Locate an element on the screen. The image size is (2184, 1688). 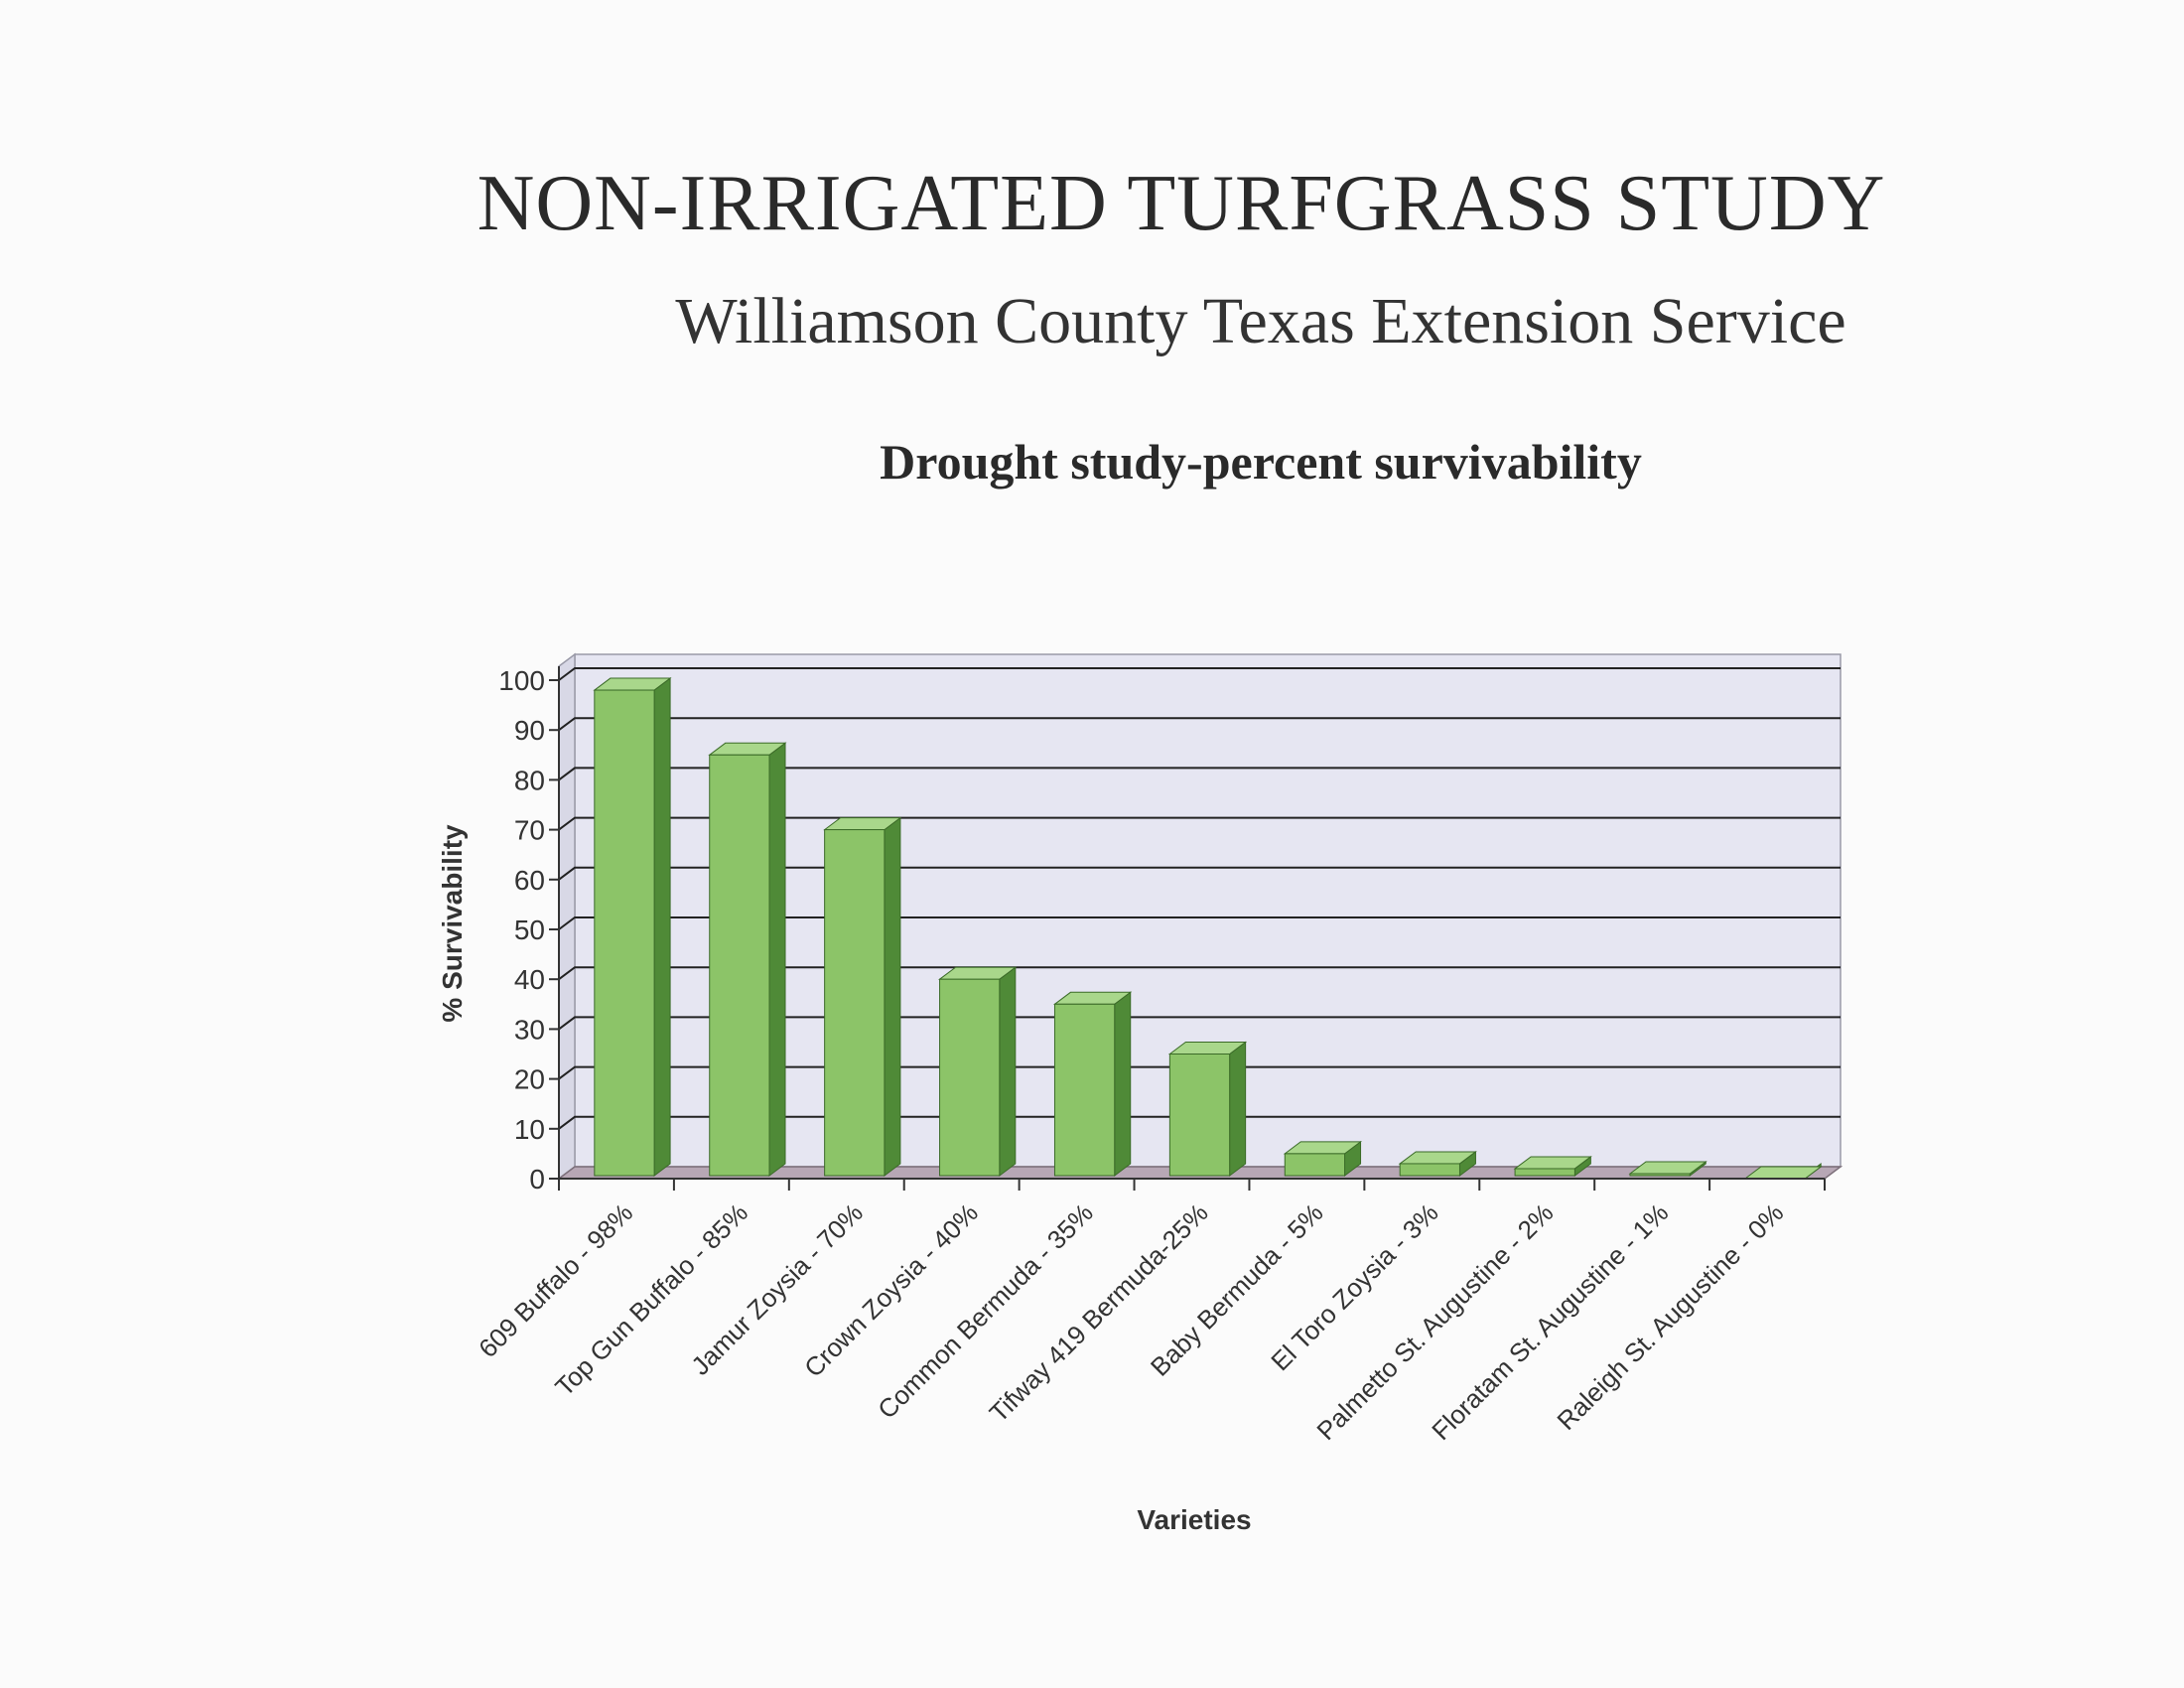
y-axis: 0 10 20 30 40 50 60 70 80 90 100 is located at coordinates (529, 930).